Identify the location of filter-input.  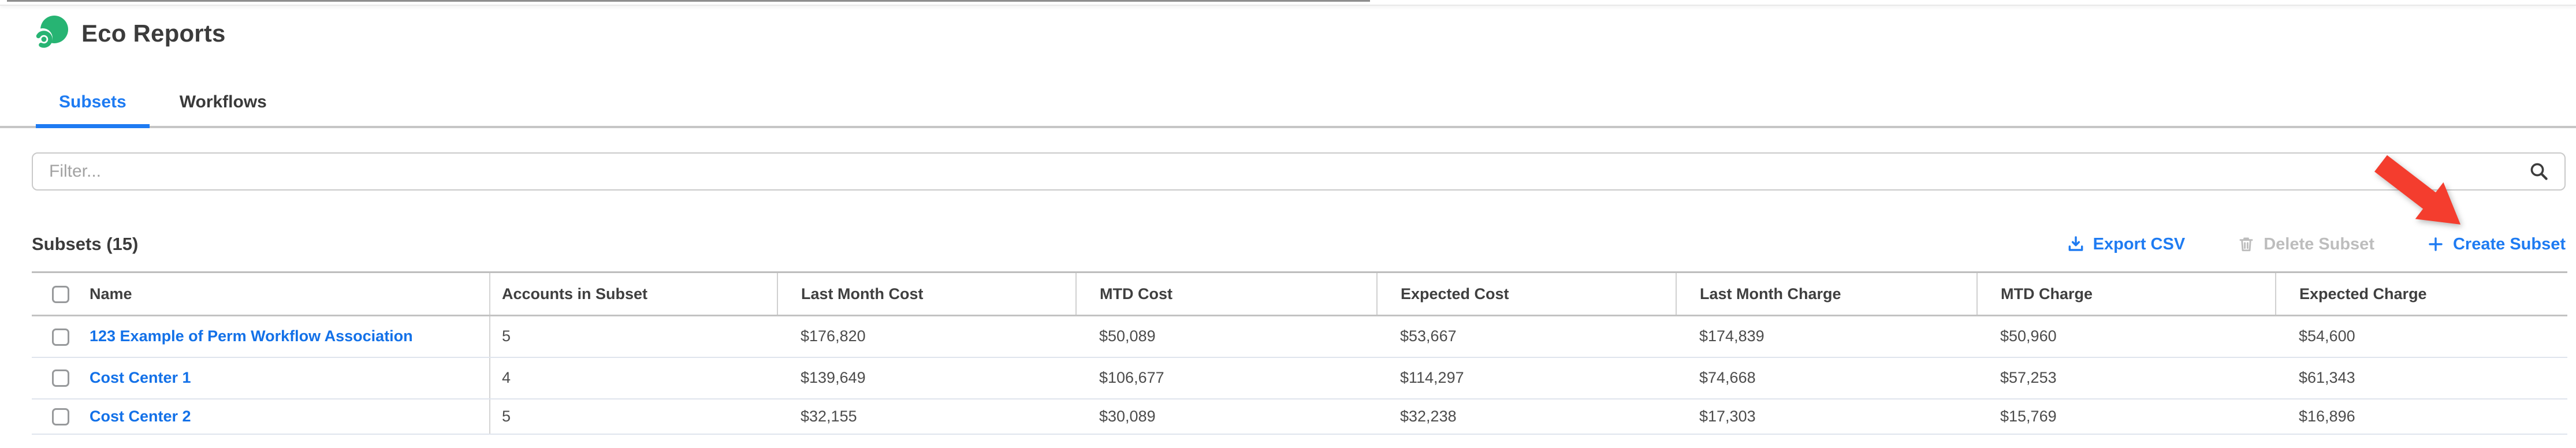
(1299, 171).